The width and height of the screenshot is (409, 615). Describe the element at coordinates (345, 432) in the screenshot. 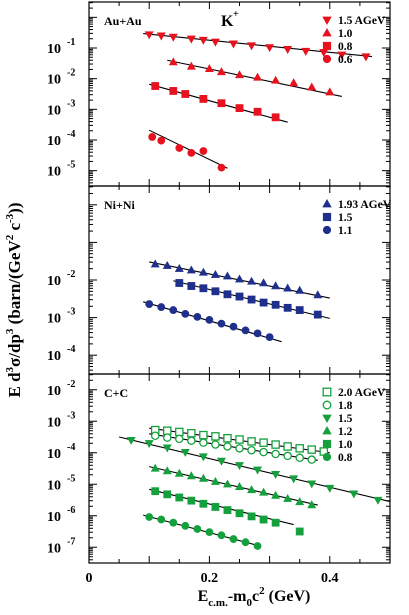

I see `legend-label: 1.2` at that location.